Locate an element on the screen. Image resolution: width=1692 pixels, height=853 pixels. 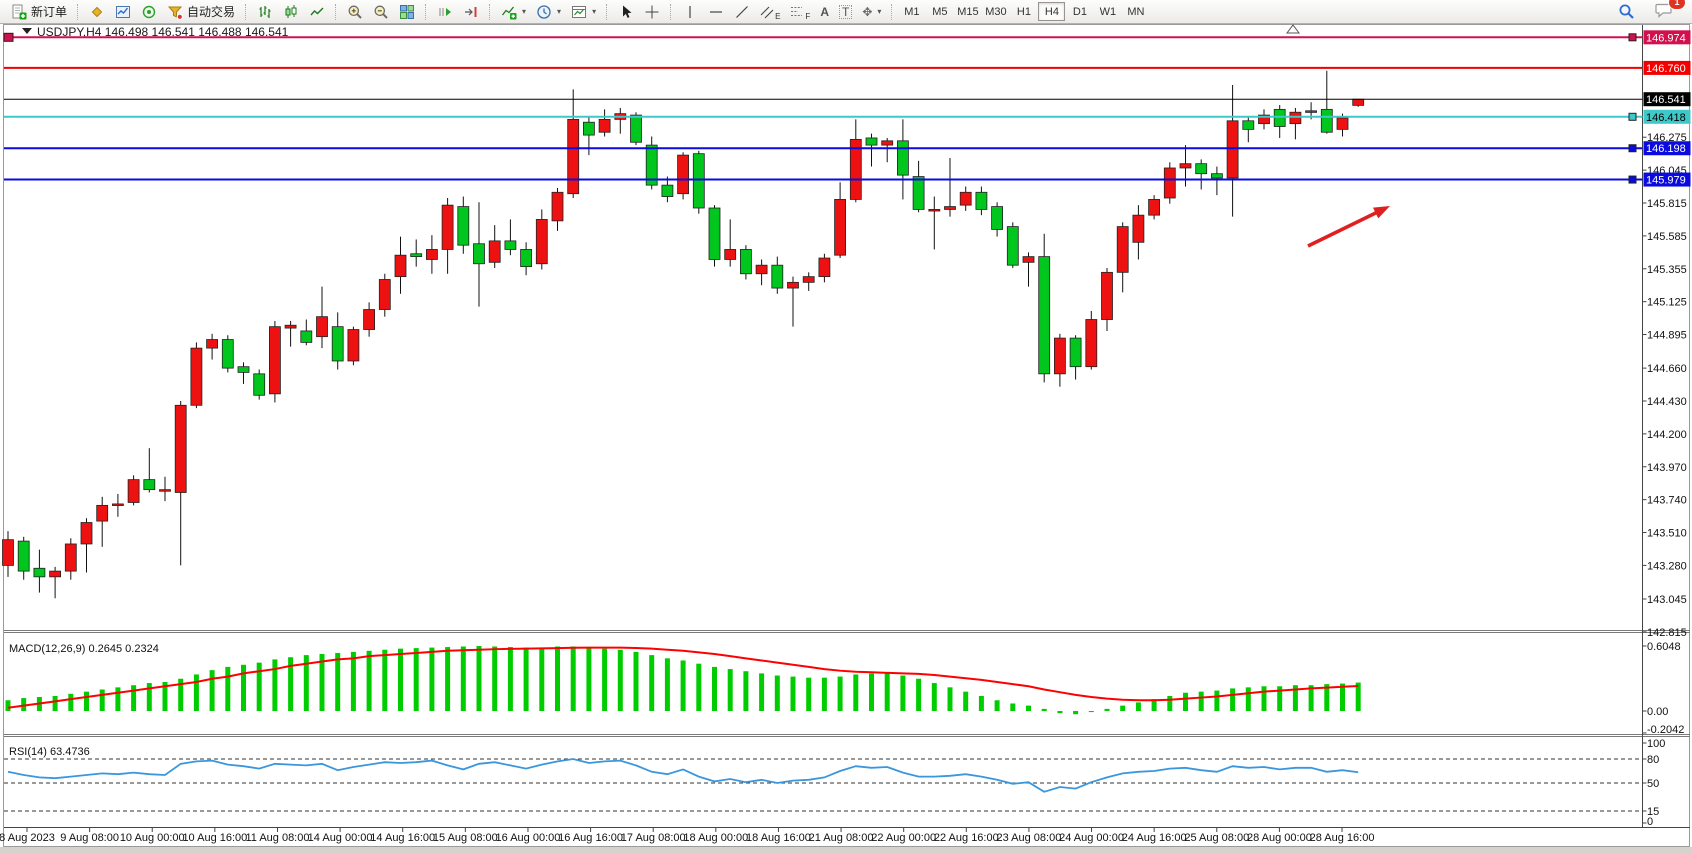
chart-shift-icon is located at coordinates (471, 12).